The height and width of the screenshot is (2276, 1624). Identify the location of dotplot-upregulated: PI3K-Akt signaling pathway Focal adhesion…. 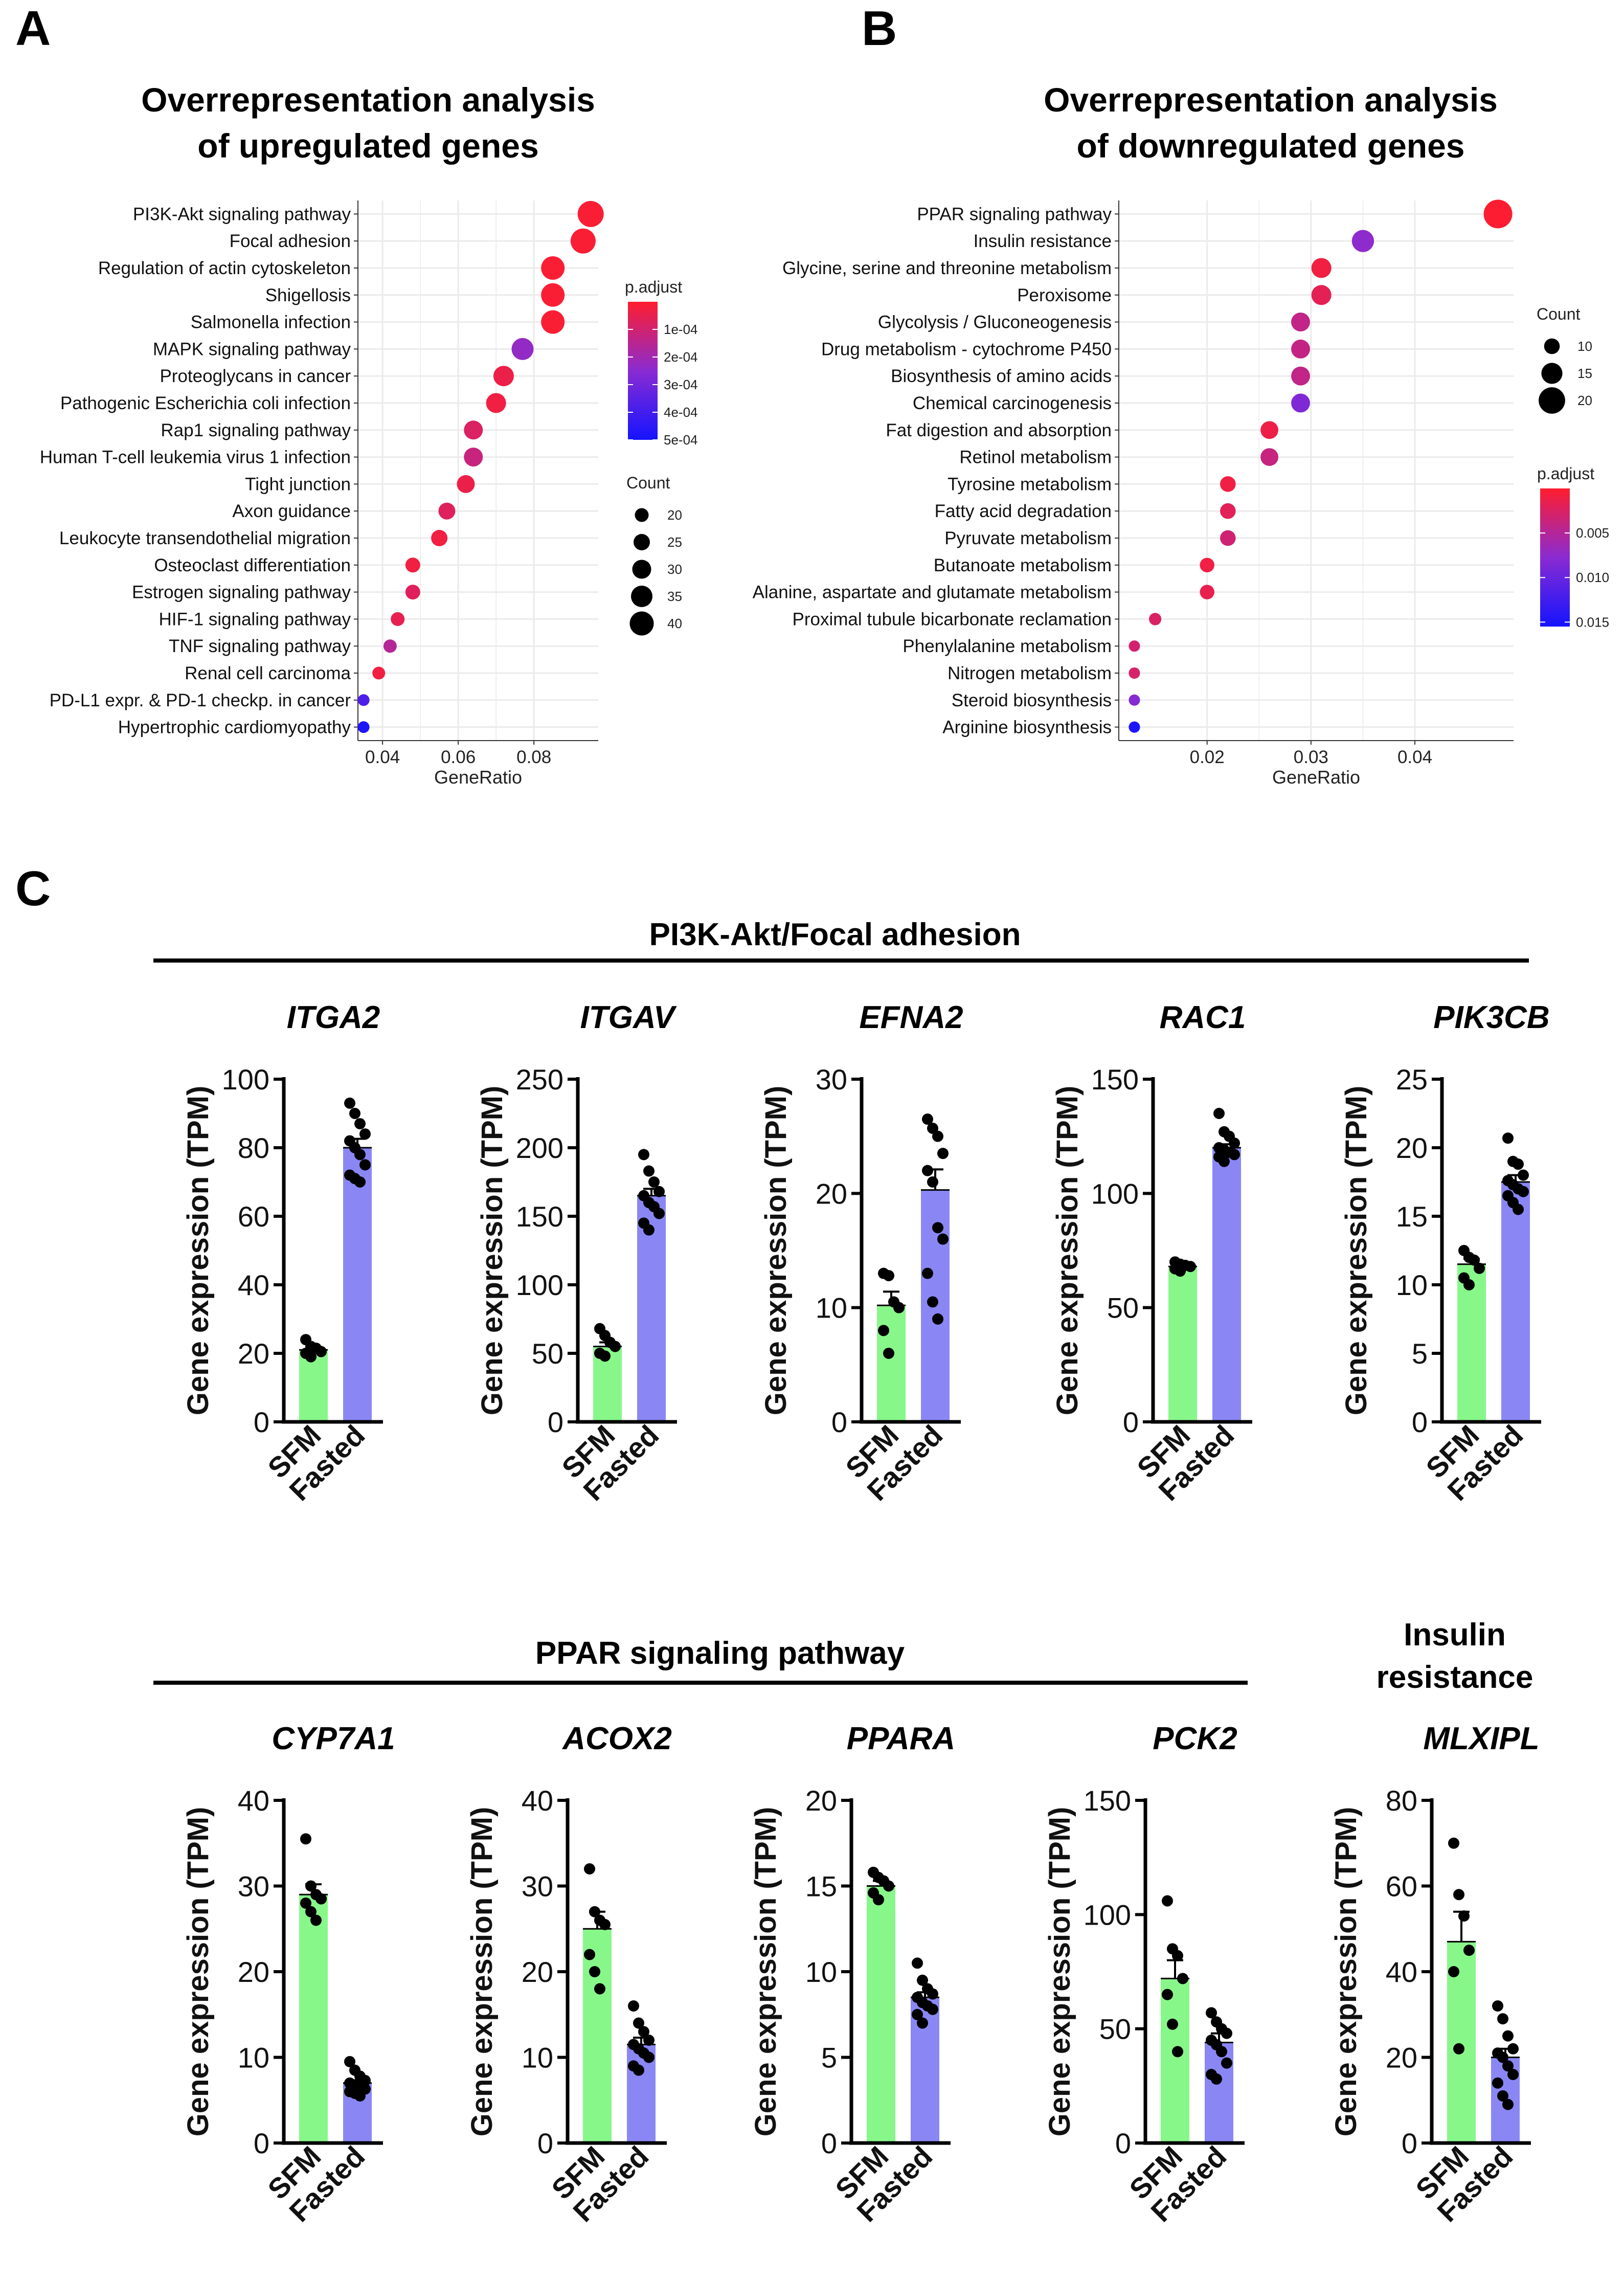
(369, 494).